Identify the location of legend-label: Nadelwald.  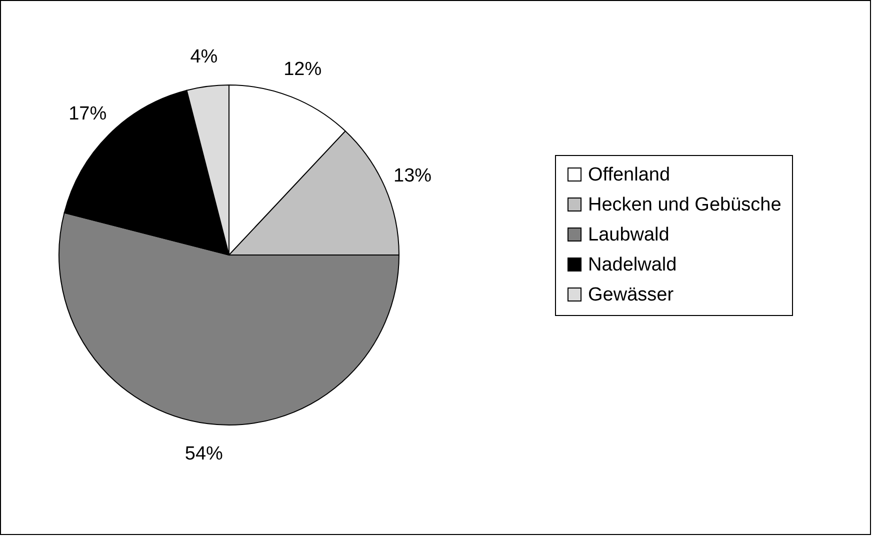
(632, 265).